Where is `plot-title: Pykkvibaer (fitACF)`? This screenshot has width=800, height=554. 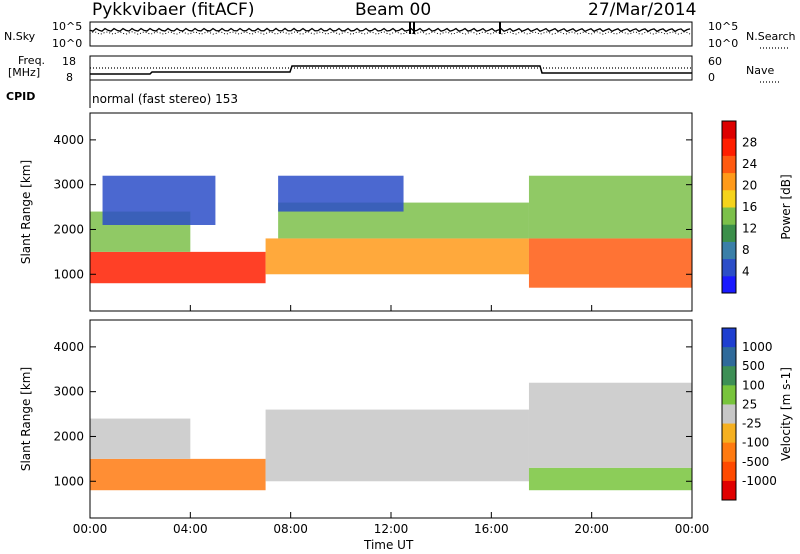
plot-title: Pykkvibaer (fitACF) is located at coordinates (173, 10).